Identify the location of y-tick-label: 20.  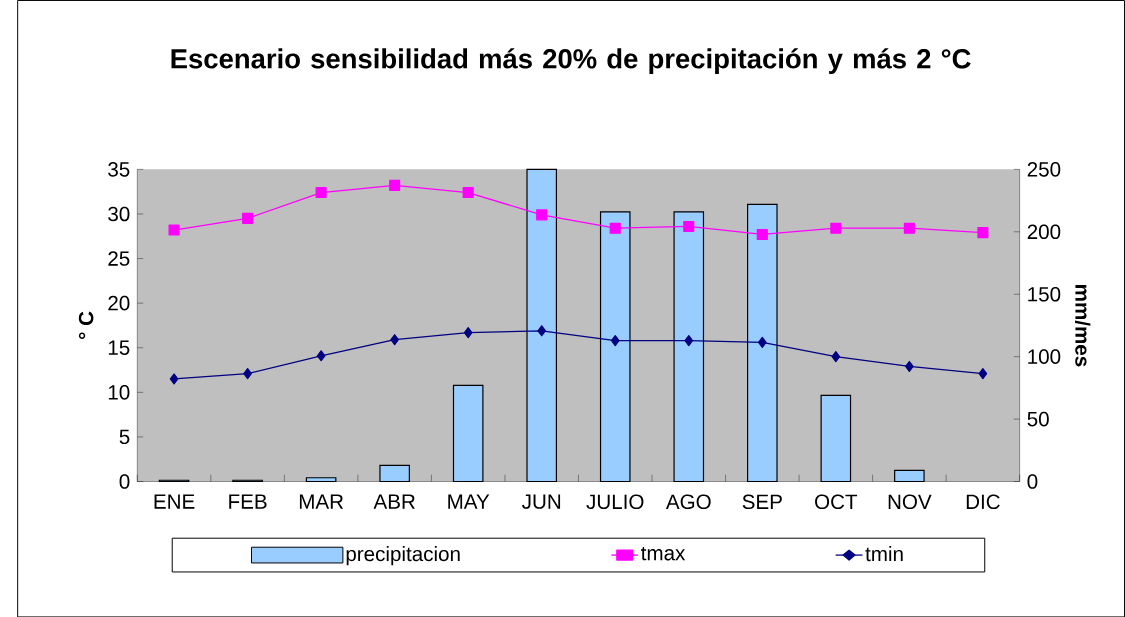
(119, 303).